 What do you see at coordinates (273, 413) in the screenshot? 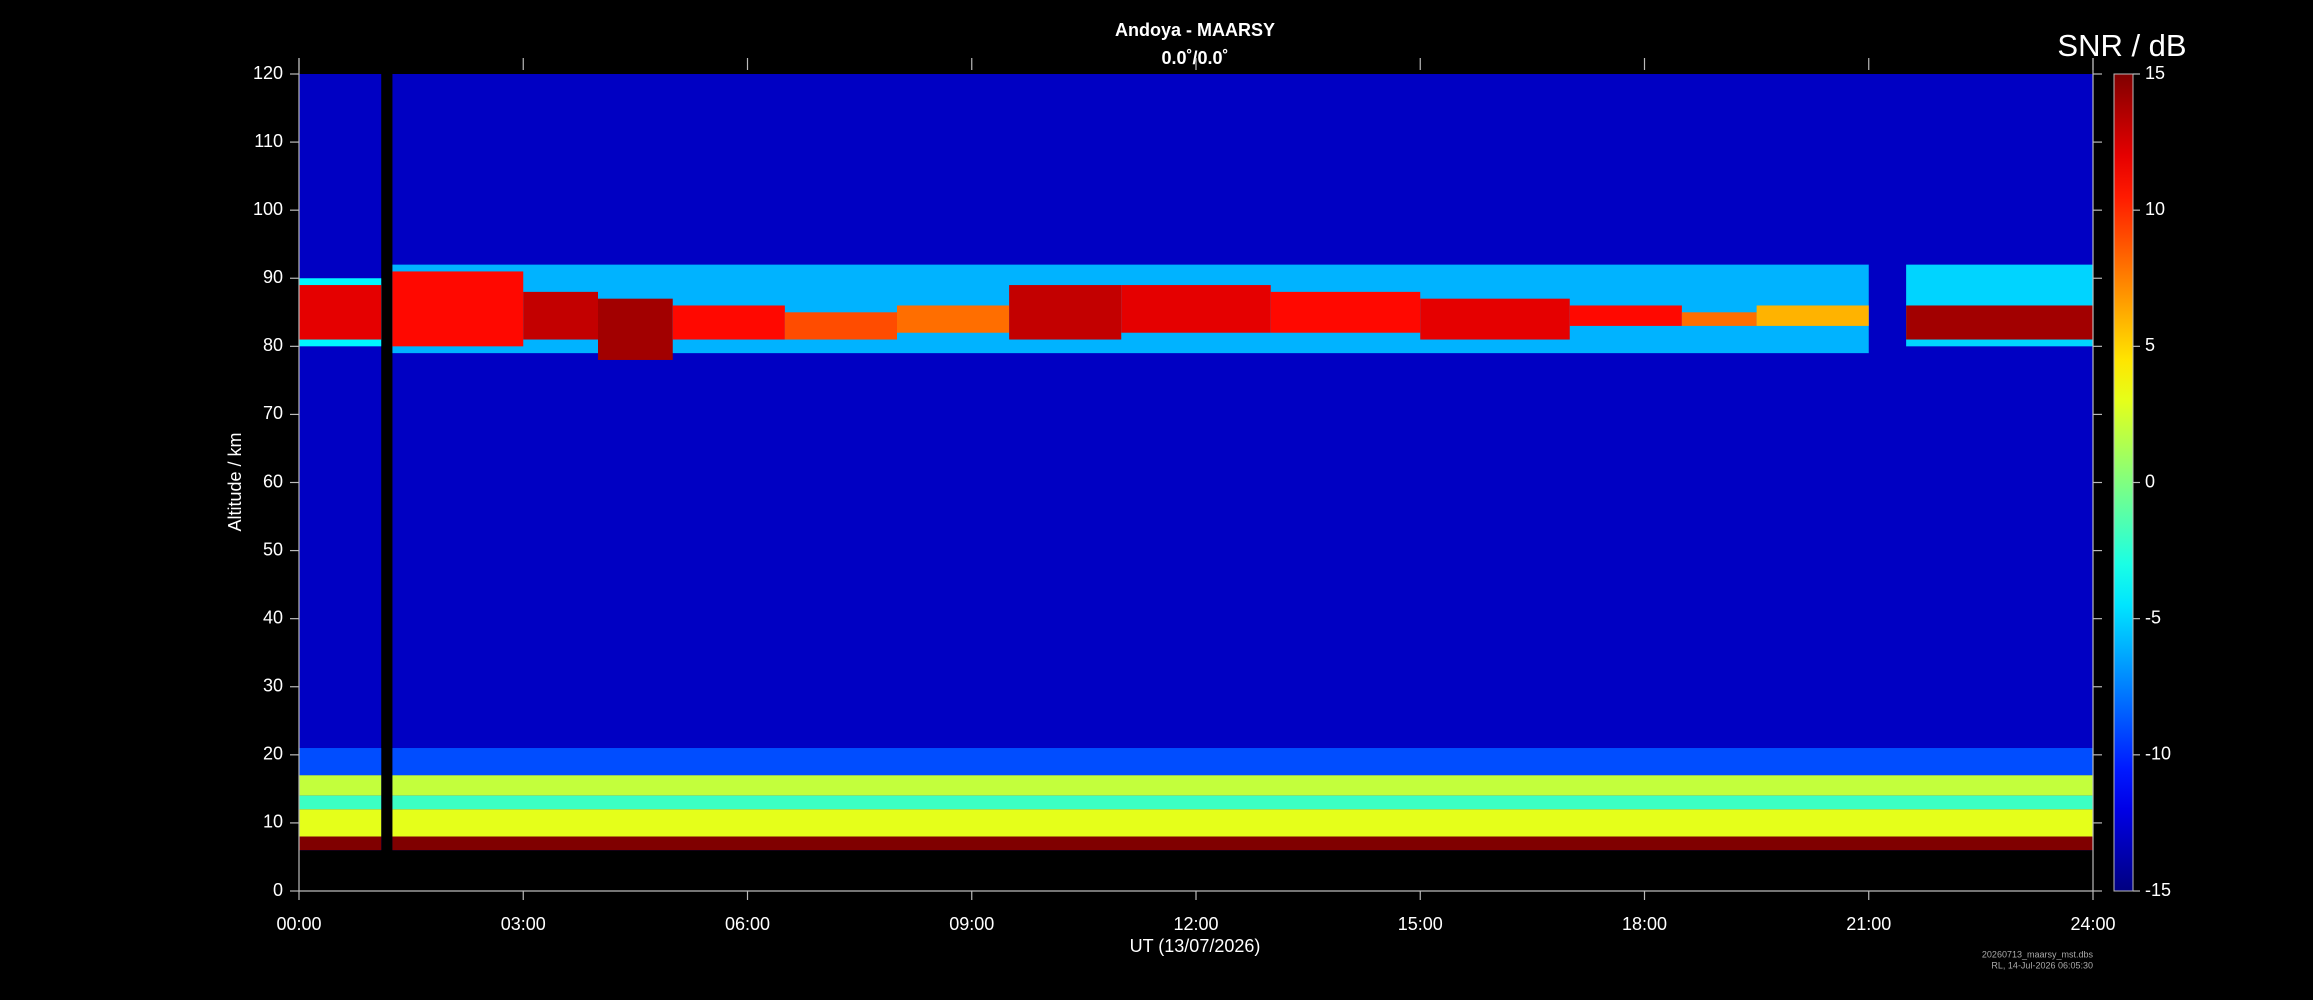
I see `y-tick-label: 70` at bounding box center [273, 413].